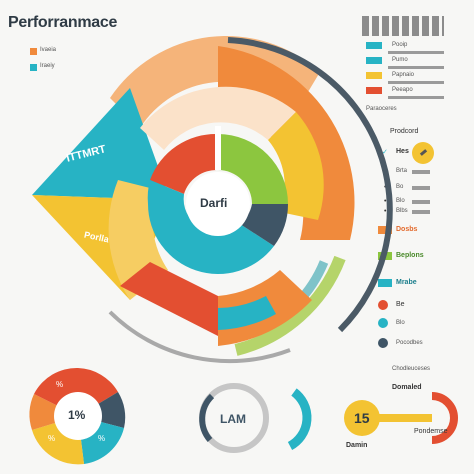  I want to click on inner-donut-navy, so click(264, 225).